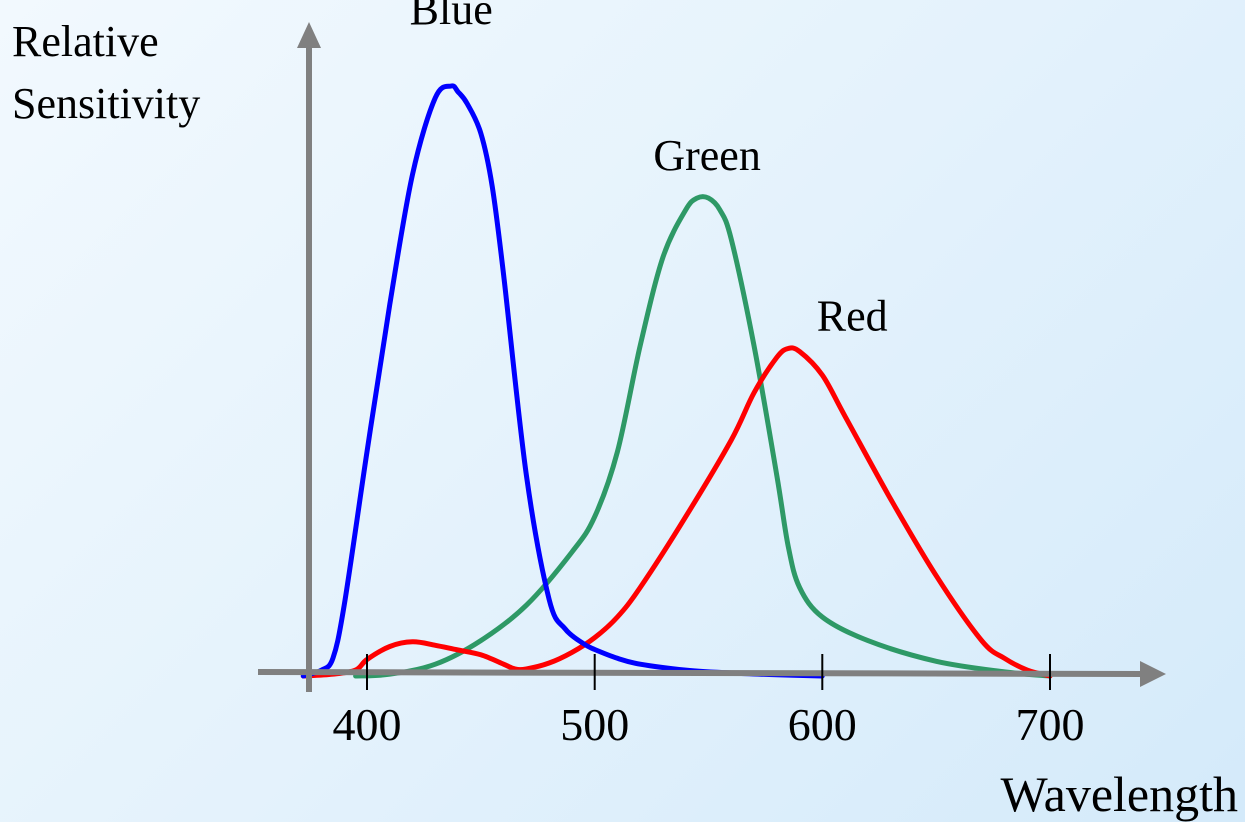  Describe the element at coordinates (852, 316) in the screenshot. I see `series-label-red: Red` at that location.